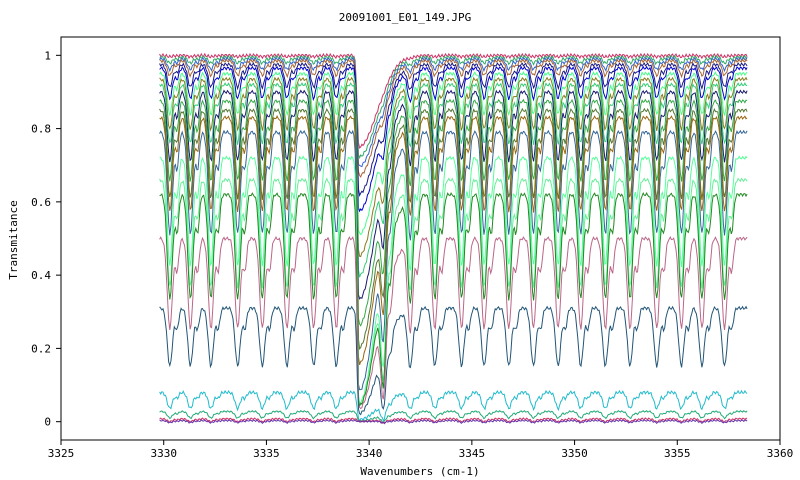 Image resolution: width=800 pixels, height=480 pixels. I want to click on y-tick-label: 1, so click(47, 55).